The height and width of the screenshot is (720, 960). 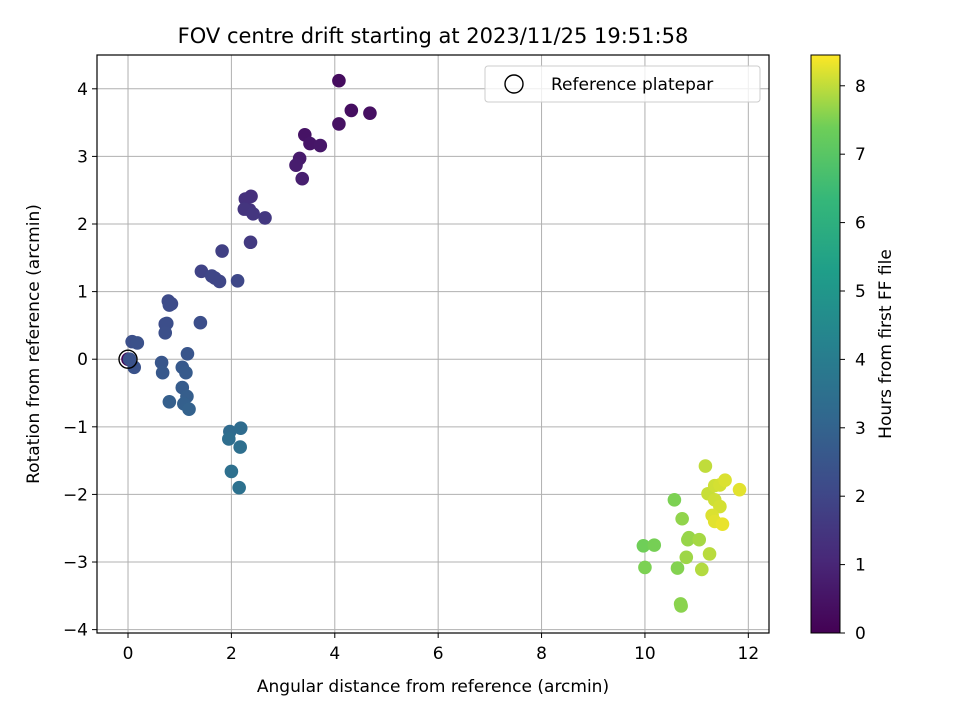 What do you see at coordinates (860, 360) in the screenshot?
I see `colorbar-tick-label: 4` at bounding box center [860, 360].